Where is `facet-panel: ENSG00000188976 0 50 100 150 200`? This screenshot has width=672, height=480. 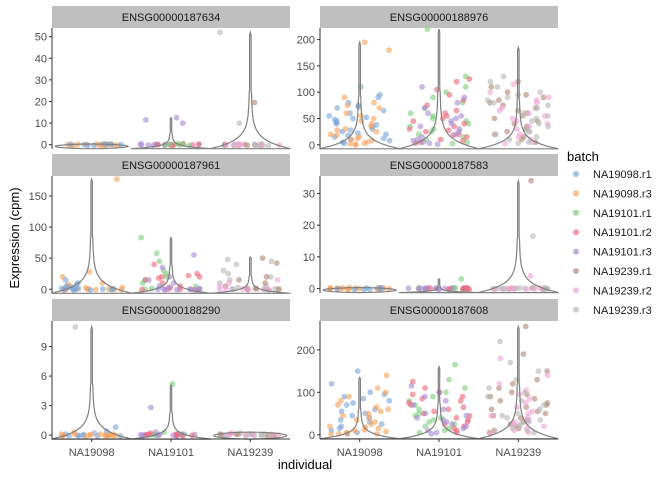
facet-panel: ENSG00000188976 0 50 100 150 200 is located at coordinates (428, 79).